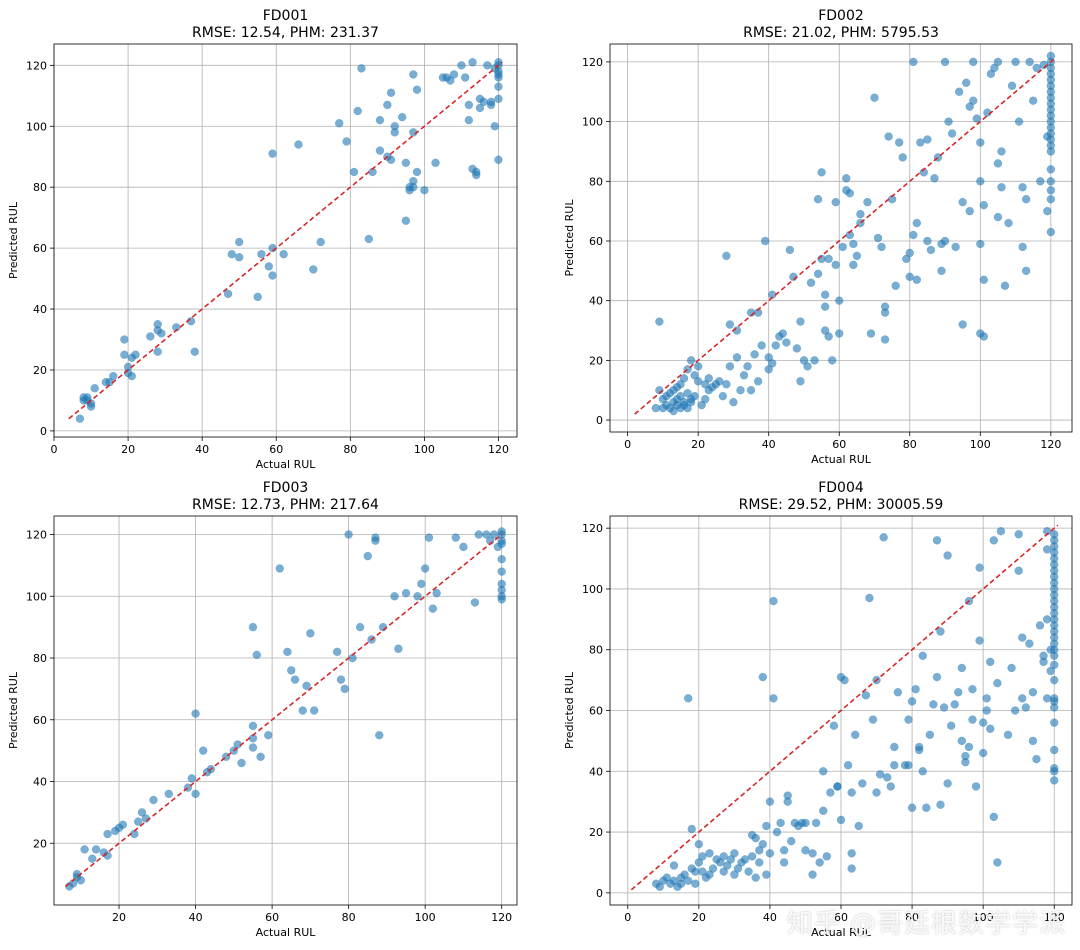 Image resolution: width=1080 pixels, height=950 pixels. What do you see at coordinates (596, 711) in the screenshot?
I see `y-tick-label: 60` at bounding box center [596, 711].